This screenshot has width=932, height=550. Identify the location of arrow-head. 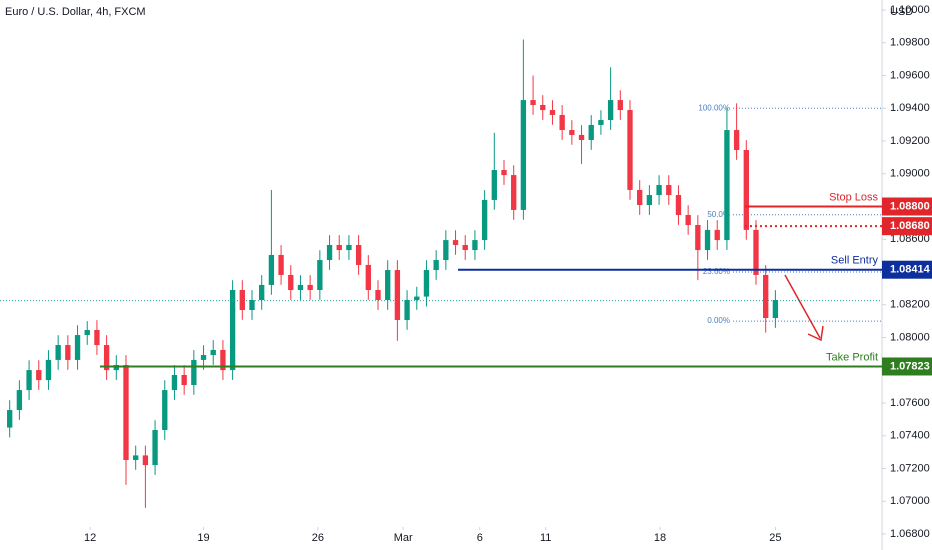
(815, 333).